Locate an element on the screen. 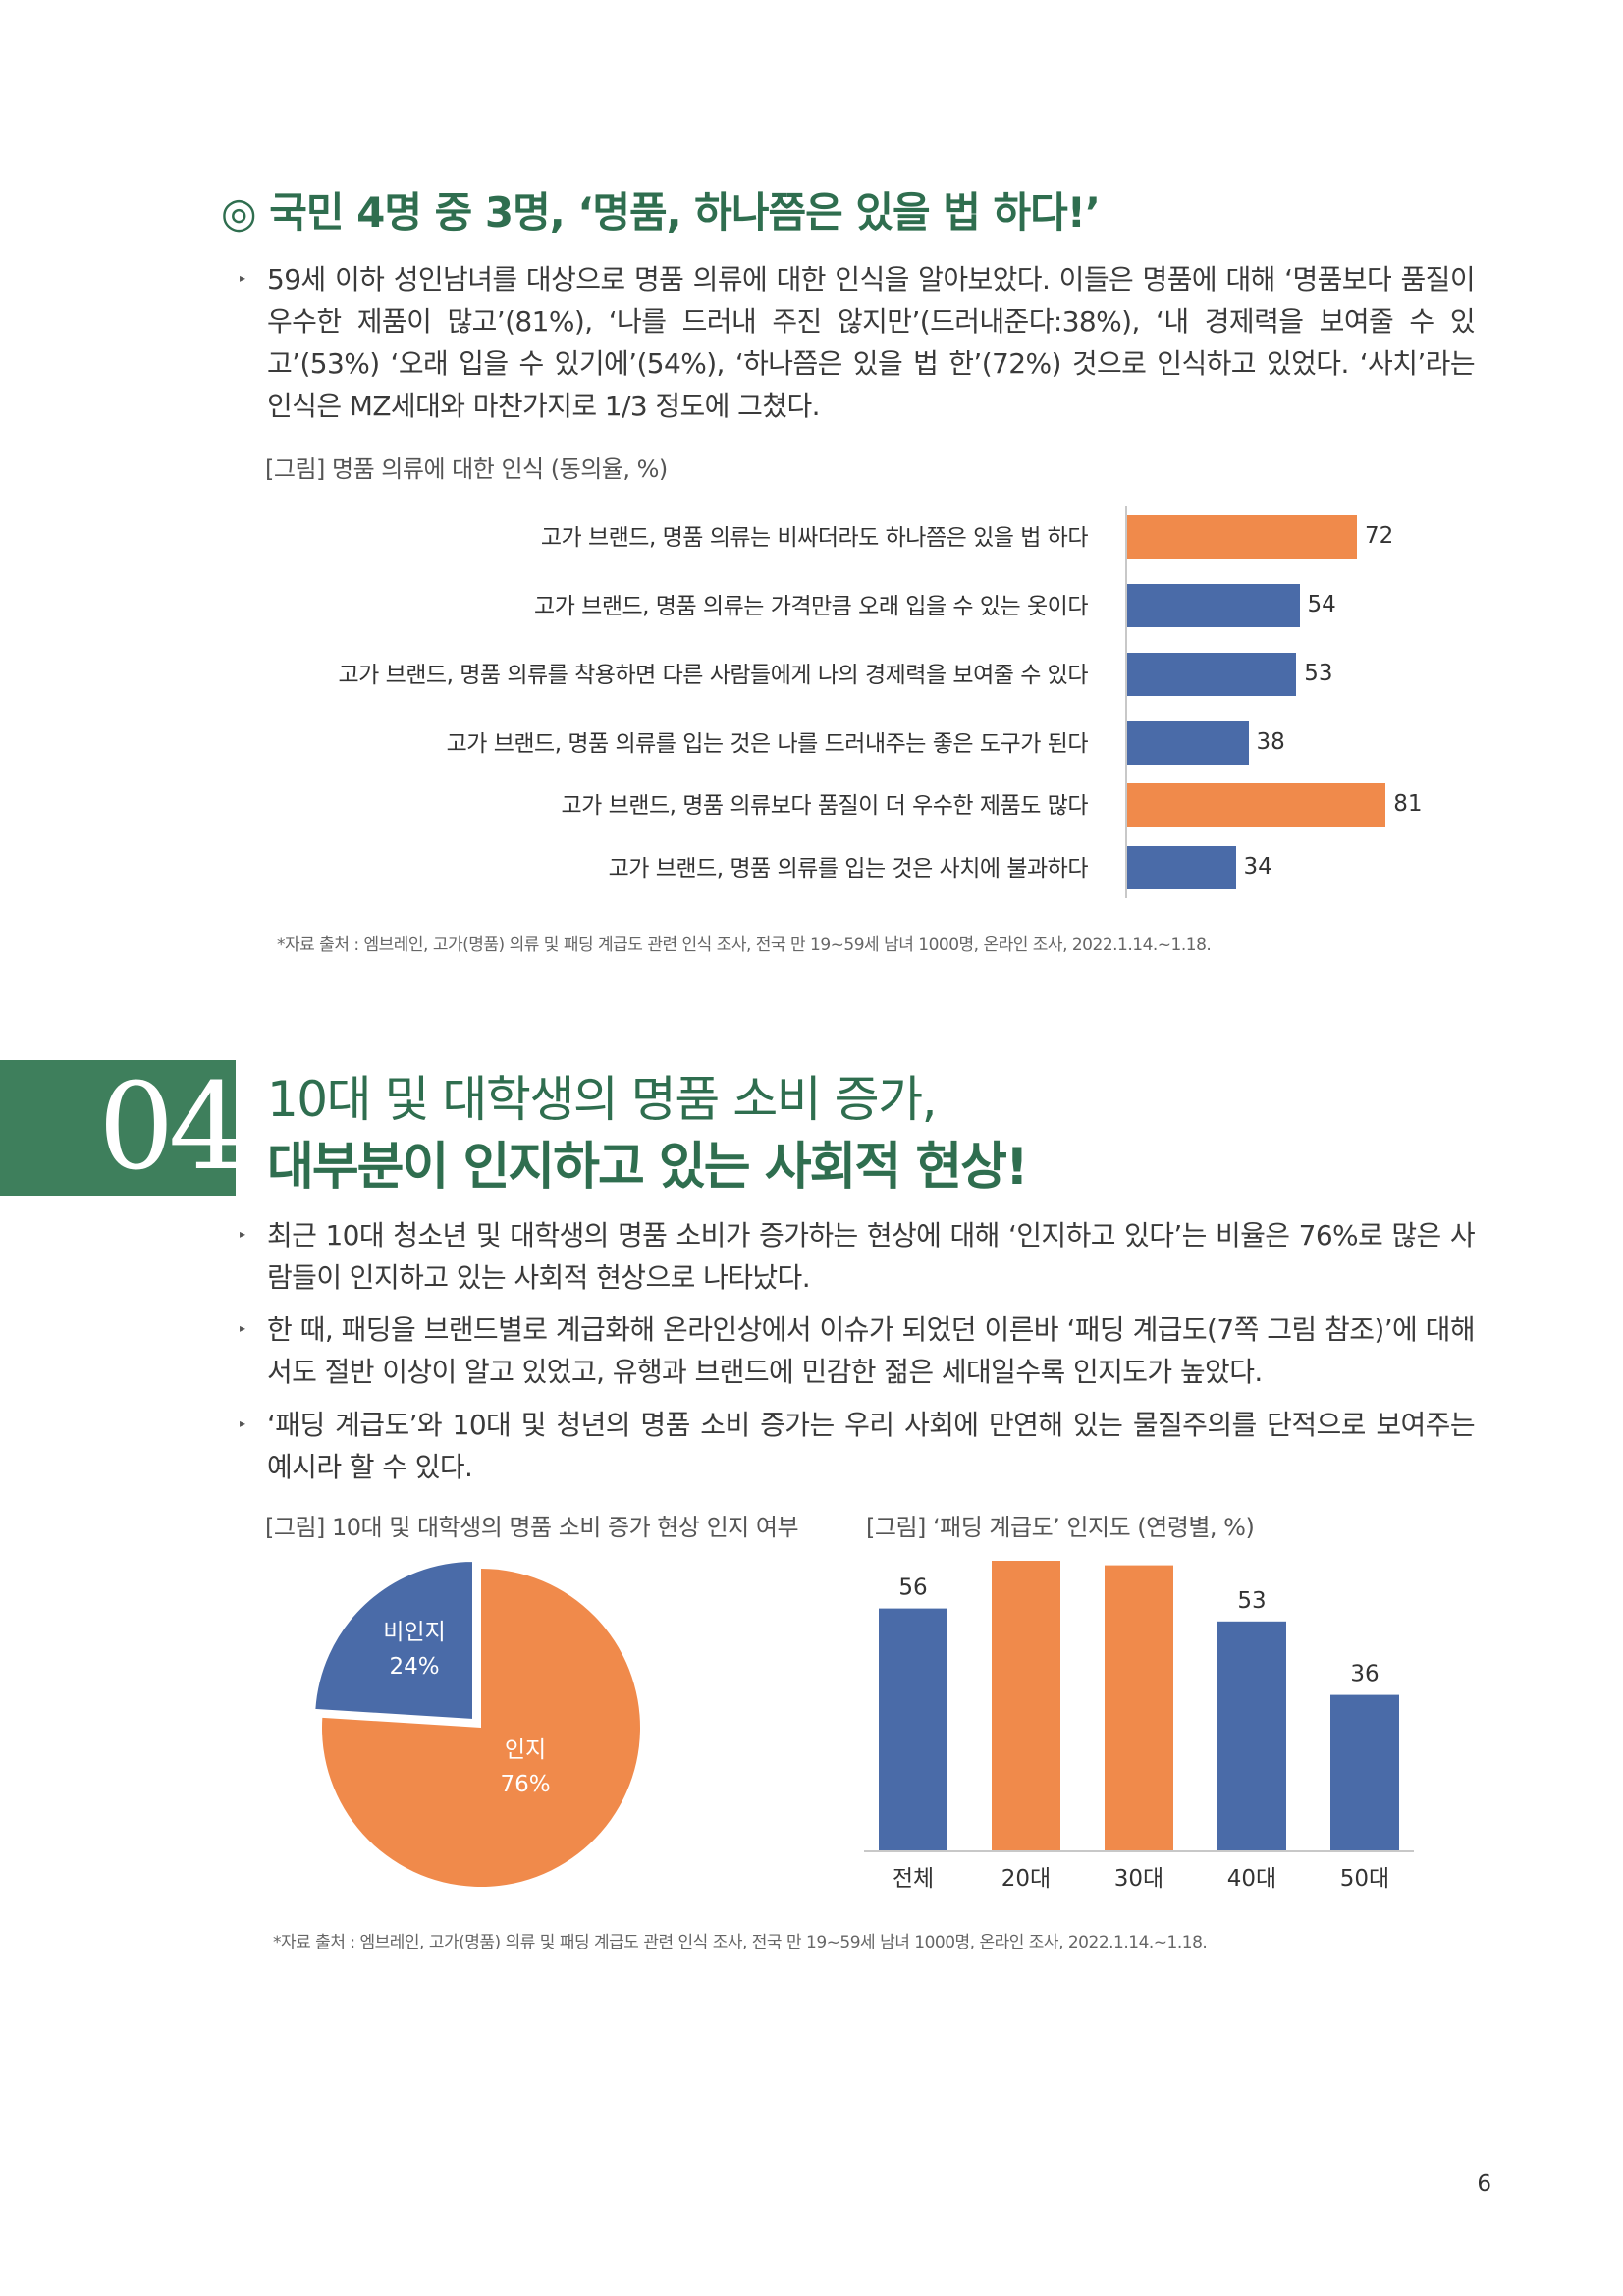  pie-slice-unaware is located at coordinates (394, 1641).